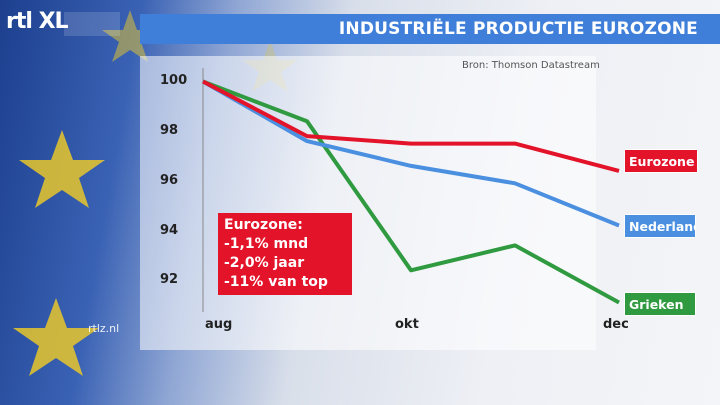 Image resolution: width=720 pixels, height=405 pixels. Describe the element at coordinates (104, 328) in the screenshot. I see `watermark: rtlz.nl` at that location.